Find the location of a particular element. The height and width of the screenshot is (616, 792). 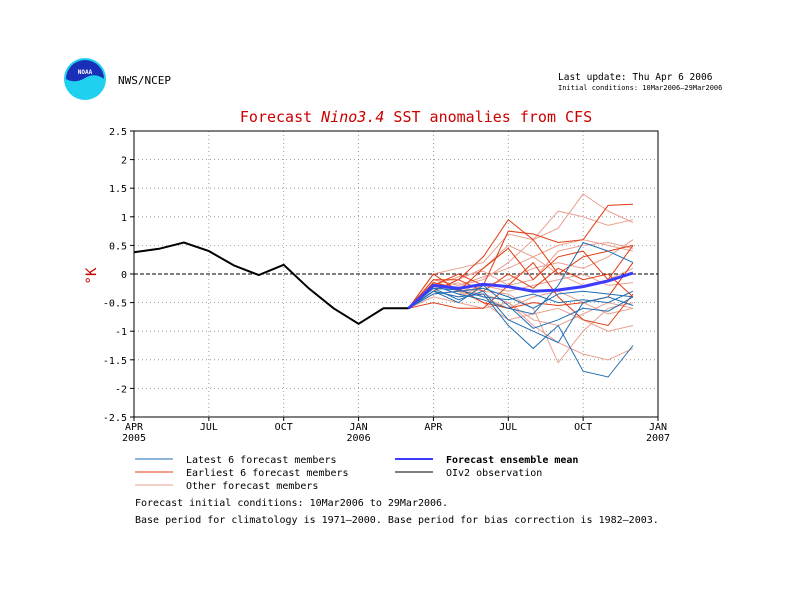

chart-title-italic: Nino3.4 is located at coordinates (352, 117).